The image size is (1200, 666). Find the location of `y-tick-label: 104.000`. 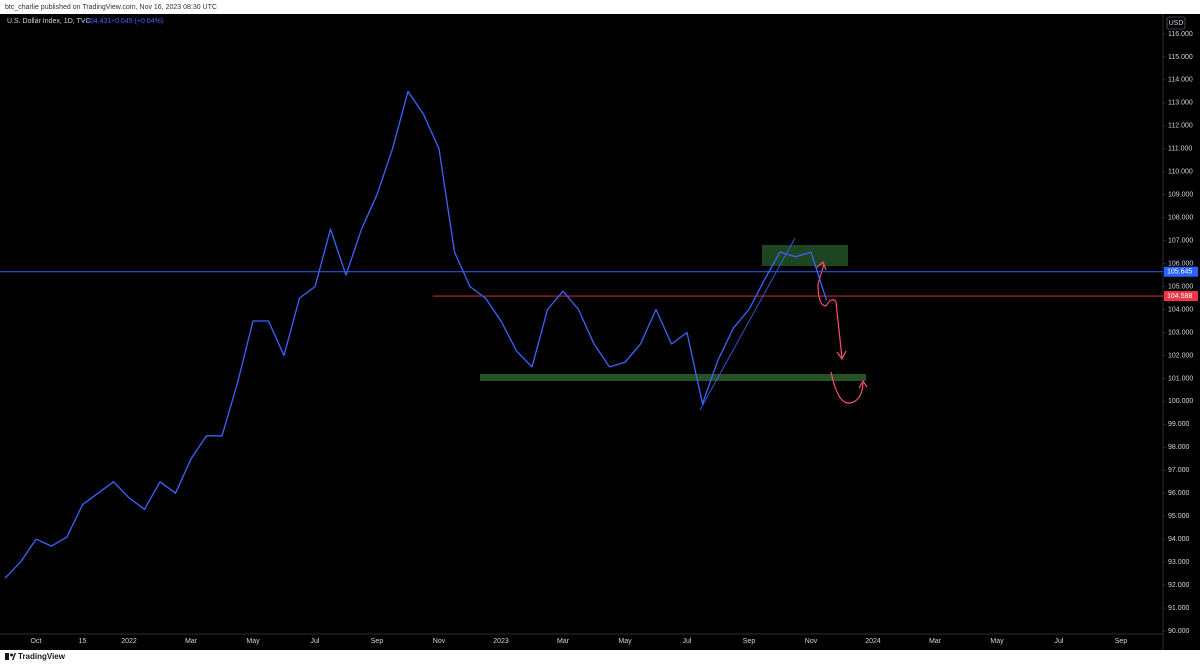

y-tick-label: 104.000 is located at coordinates (1180, 309).